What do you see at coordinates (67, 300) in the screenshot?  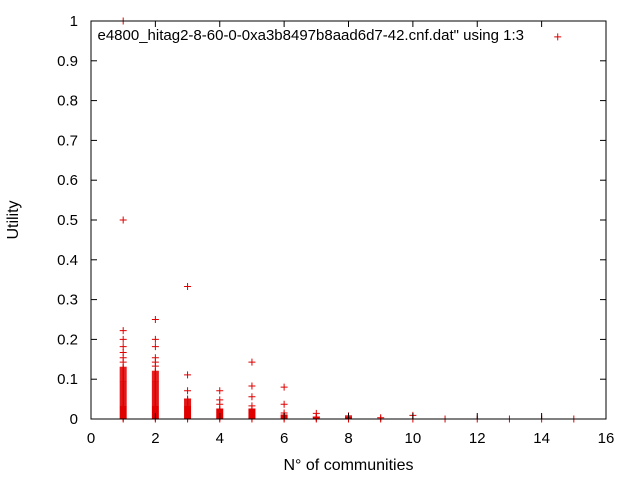 I see `y-tick-label: 0.3` at bounding box center [67, 300].